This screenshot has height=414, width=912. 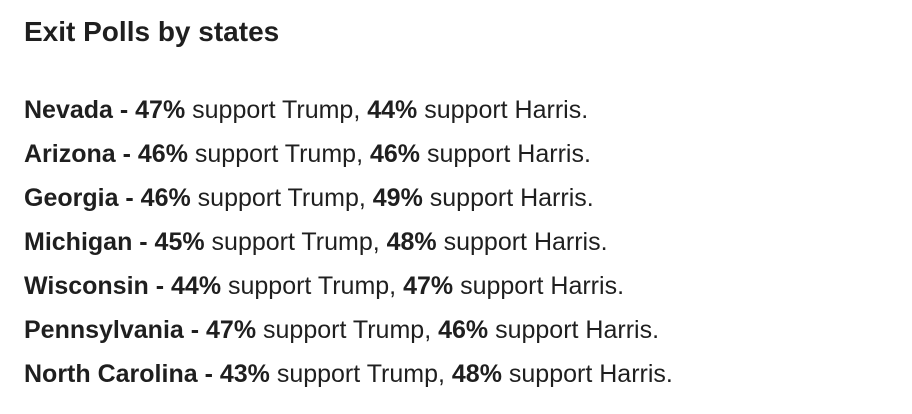 I want to click on title: Exit Polls by states, so click(x=152, y=31).